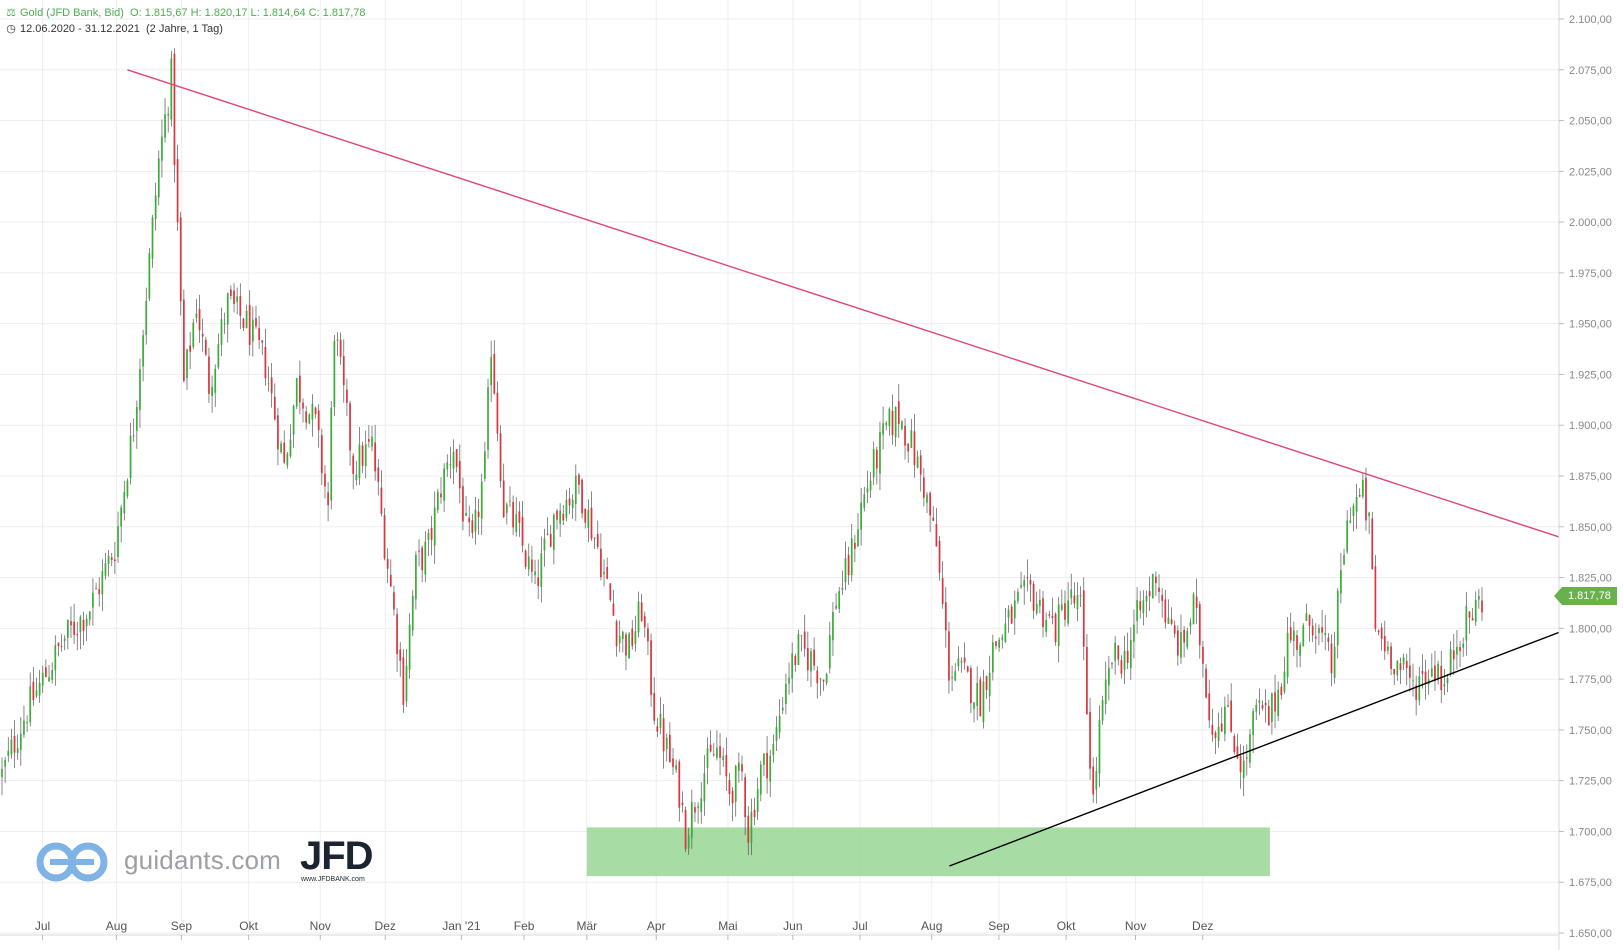 This screenshot has height=950, width=1623. I want to click on x-tick-label: Jun, so click(792, 926).